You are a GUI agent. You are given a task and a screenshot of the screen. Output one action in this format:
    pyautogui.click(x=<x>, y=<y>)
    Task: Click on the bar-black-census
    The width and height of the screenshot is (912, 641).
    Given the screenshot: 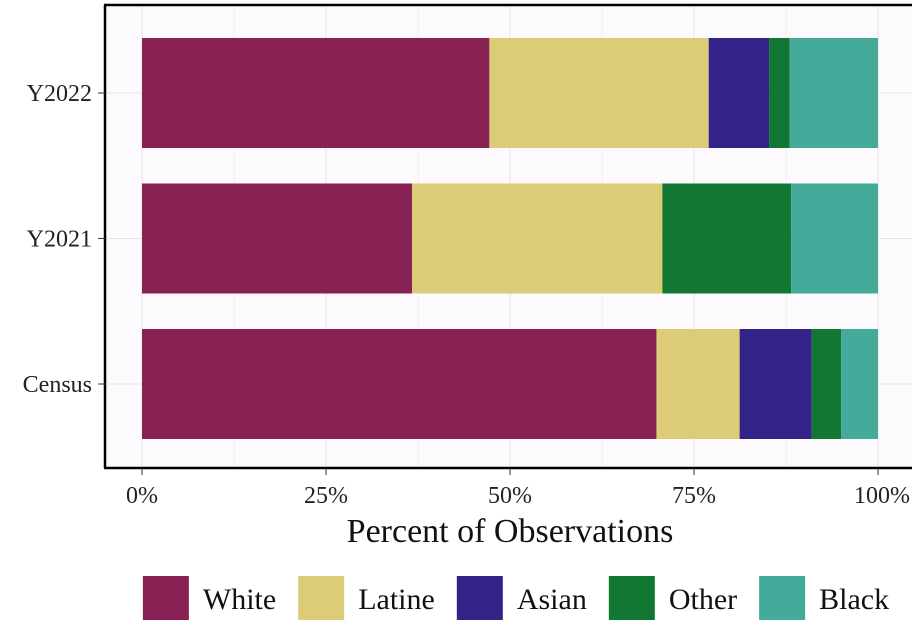 What is the action you would take?
    pyautogui.click(x=859, y=384)
    